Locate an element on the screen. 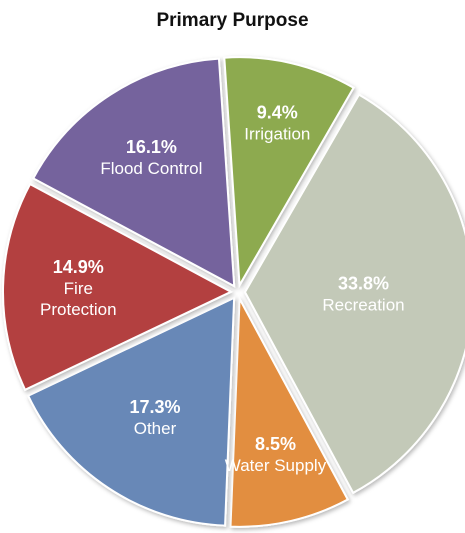 This screenshot has height=533, width=465. slice-label-irrigation: 9.4% Irrigation is located at coordinates (277, 123).